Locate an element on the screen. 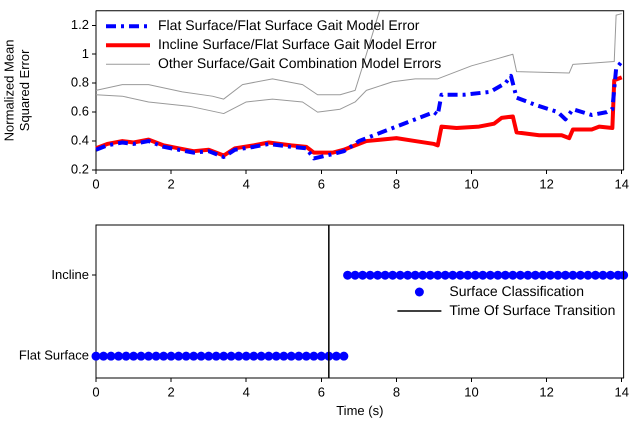 The height and width of the screenshot is (421, 632). y-tick-label: 0.4 is located at coordinates (79, 140).